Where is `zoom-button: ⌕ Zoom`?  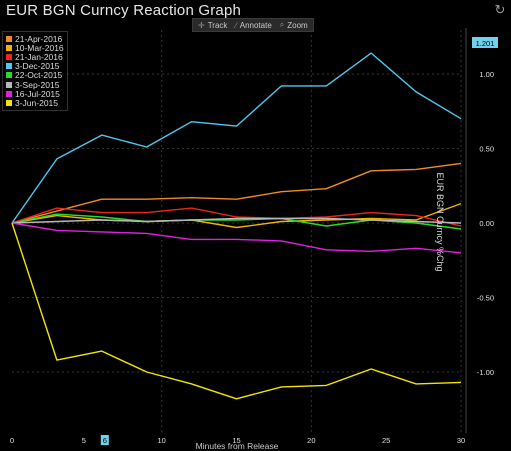
zoom-button: ⌕ Zoom is located at coordinates (294, 25).